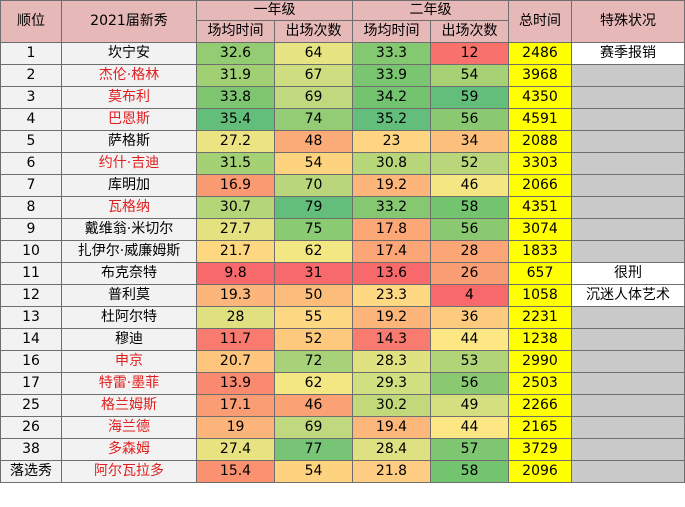 Image resolution: width=685 pixels, height=507 pixels. What do you see at coordinates (342, 185) in the screenshot?
I see `table-row: 7 库明加 16.9 70 19.2 46 2066` at bounding box center [342, 185].